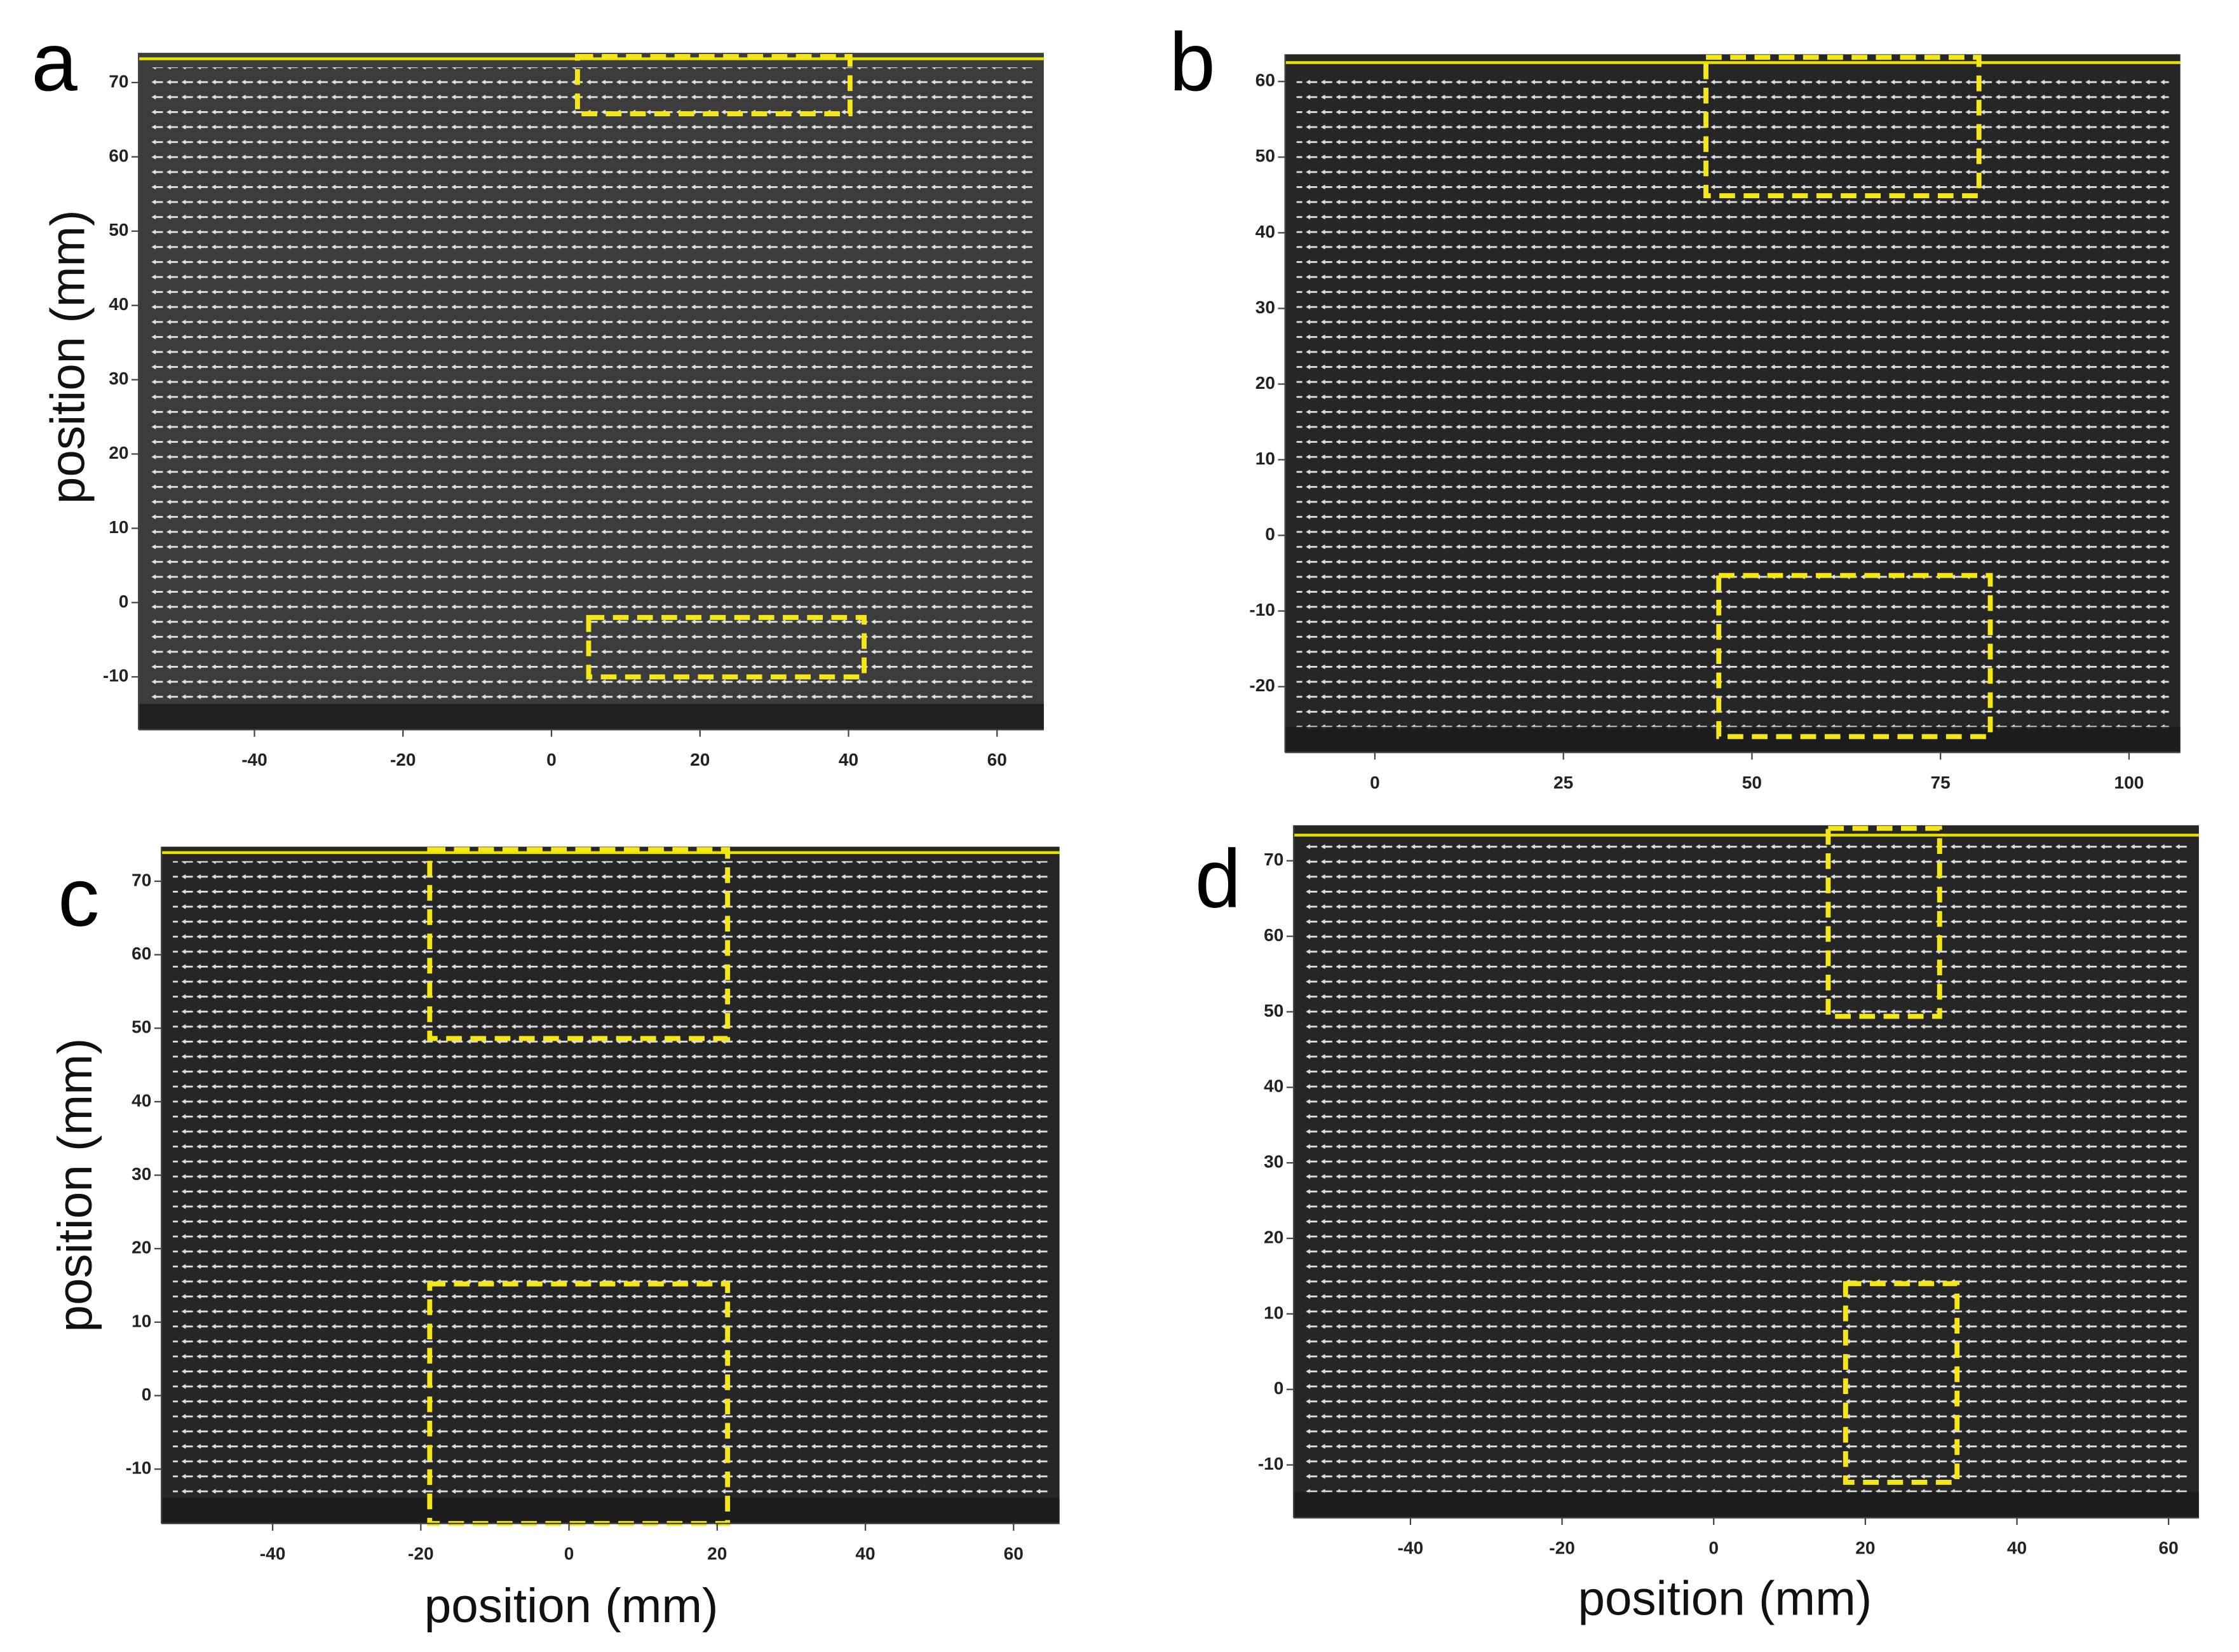 Image resolution: width=2239 pixels, height=1652 pixels. What do you see at coordinates (78, 897) in the screenshot?
I see `panel-letter: c` at bounding box center [78, 897].